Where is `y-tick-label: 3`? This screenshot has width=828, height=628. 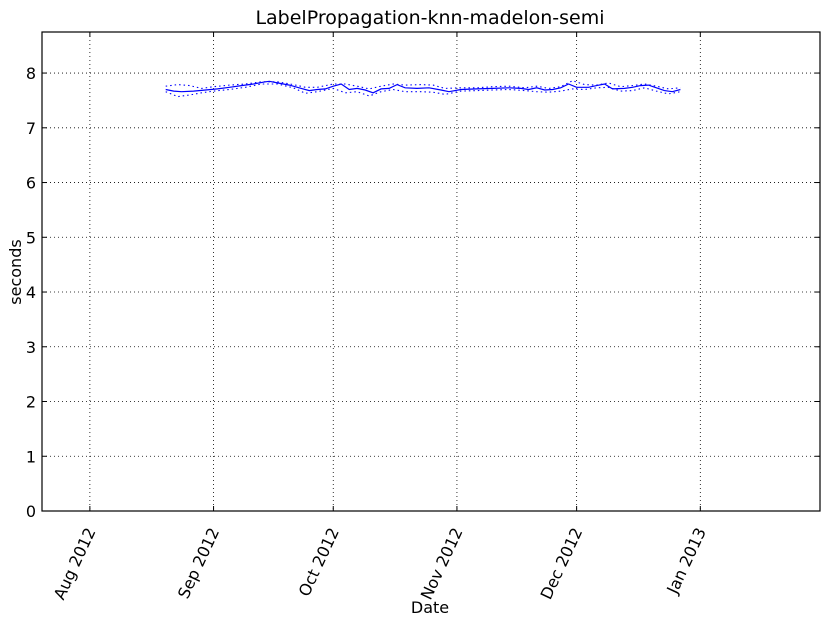 y-tick-label: 3 is located at coordinates (31, 347).